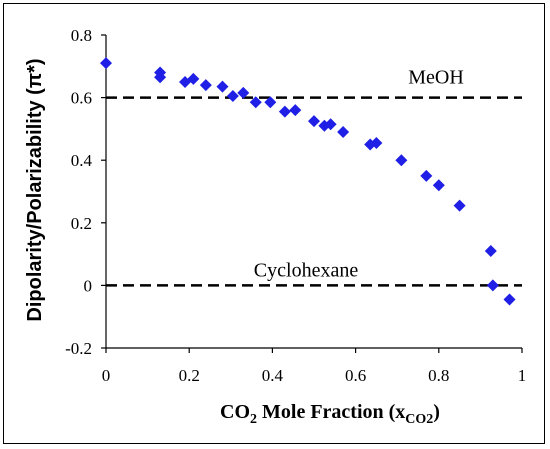 The image size is (550, 449). Describe the element at coordinates (419, 419) in the screenshot. I see `x-axis-label-sub2: CO2` at that location.